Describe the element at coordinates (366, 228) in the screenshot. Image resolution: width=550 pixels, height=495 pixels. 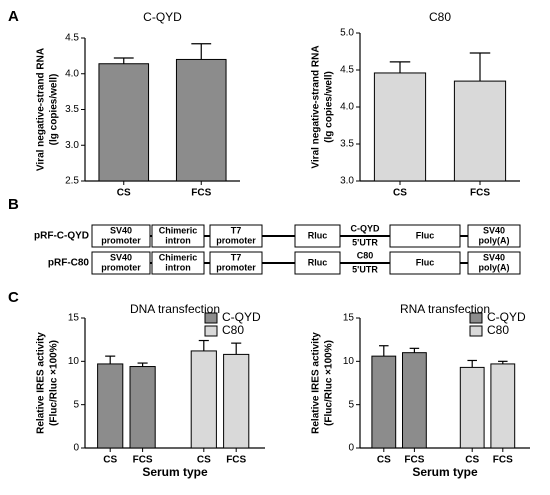
I see `utr-label: C-QYD` at that location.